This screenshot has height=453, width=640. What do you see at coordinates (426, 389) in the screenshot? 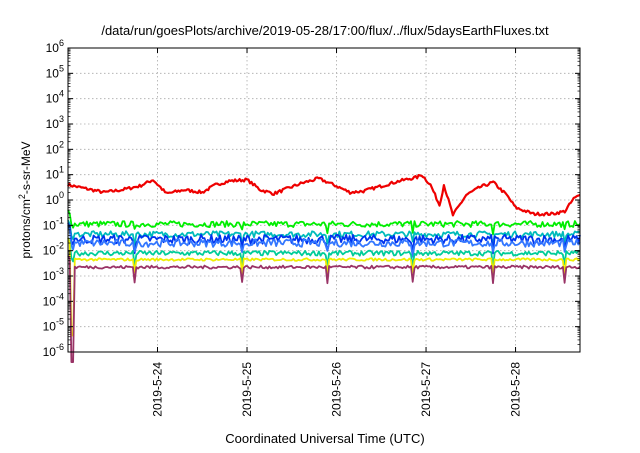
I see `x-tick-label: 2019-5-27` at bounding box center [426, 389].